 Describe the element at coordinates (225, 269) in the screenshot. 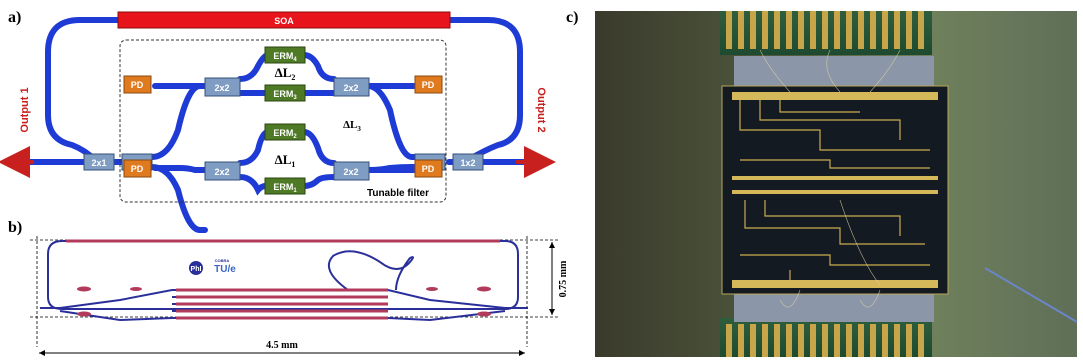

I see `svg-text: TU/e` at that location.